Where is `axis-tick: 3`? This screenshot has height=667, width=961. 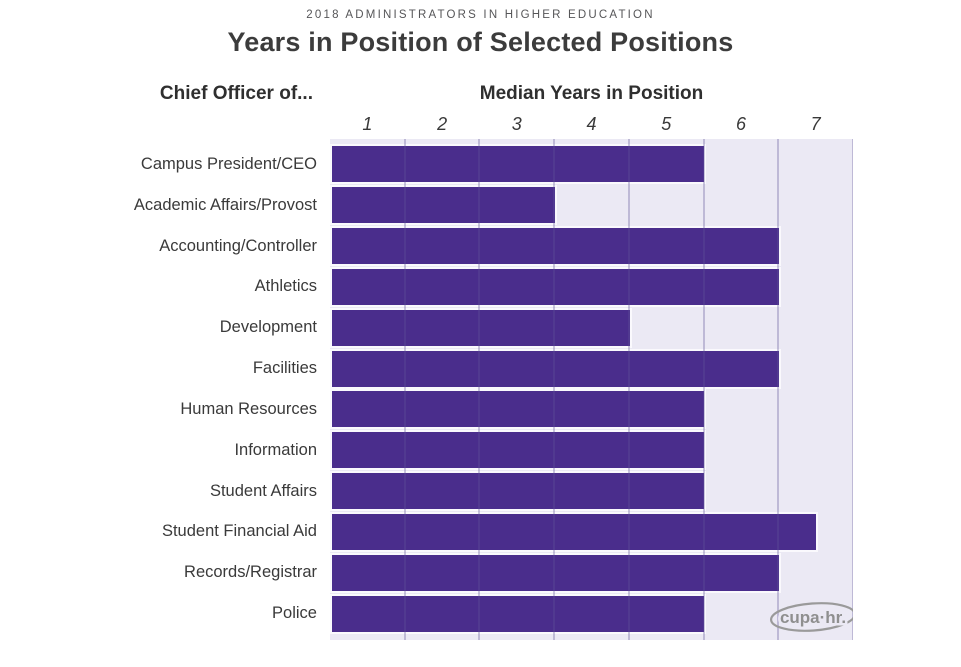
axis-tick: 3 is located at coordinates (516, 124).